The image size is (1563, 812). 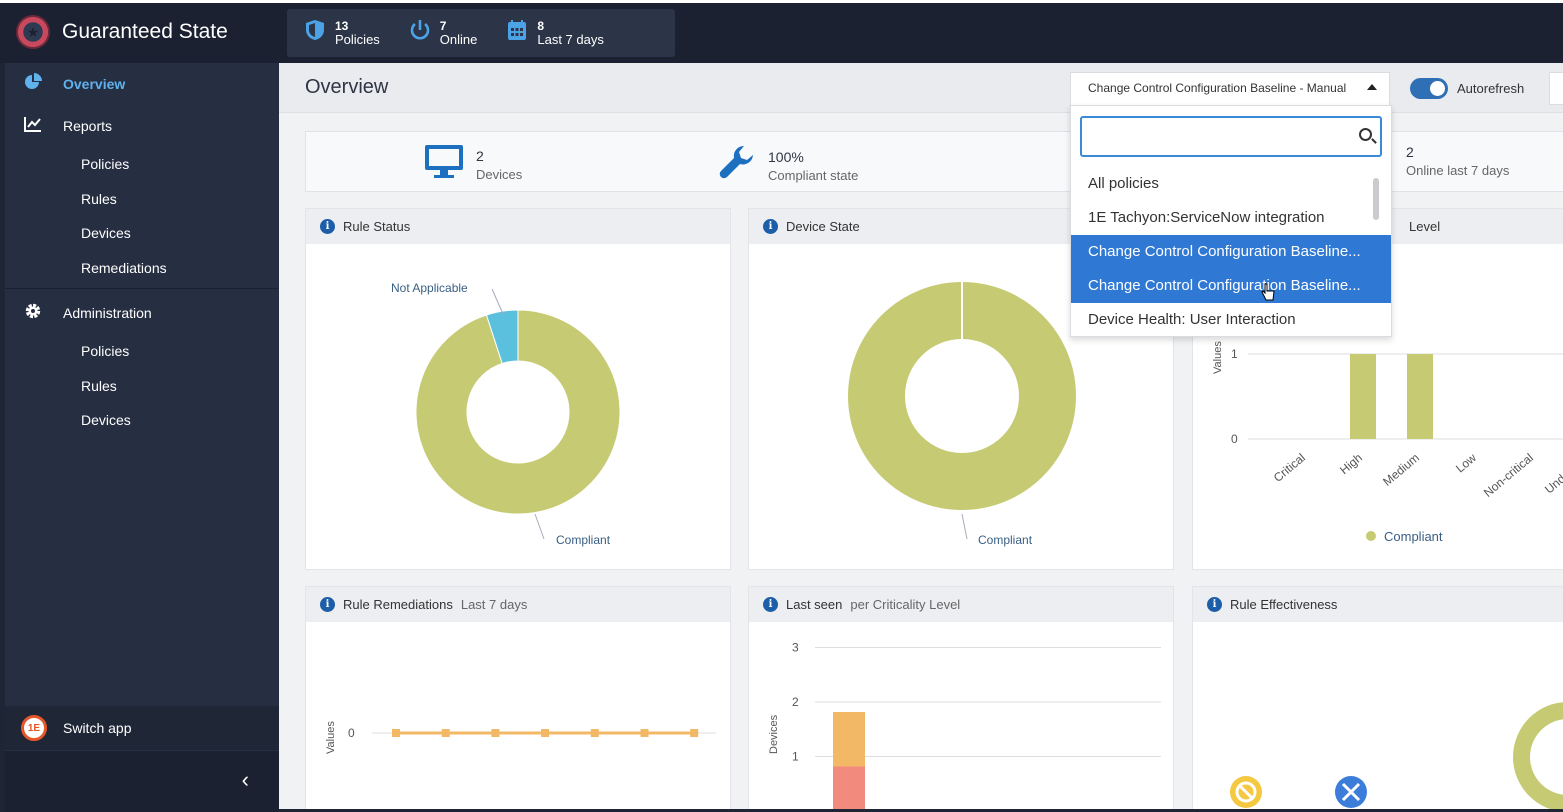 I want to click on sidebar-item-reports-remediations: Remediations, so click(x=124, y=267).